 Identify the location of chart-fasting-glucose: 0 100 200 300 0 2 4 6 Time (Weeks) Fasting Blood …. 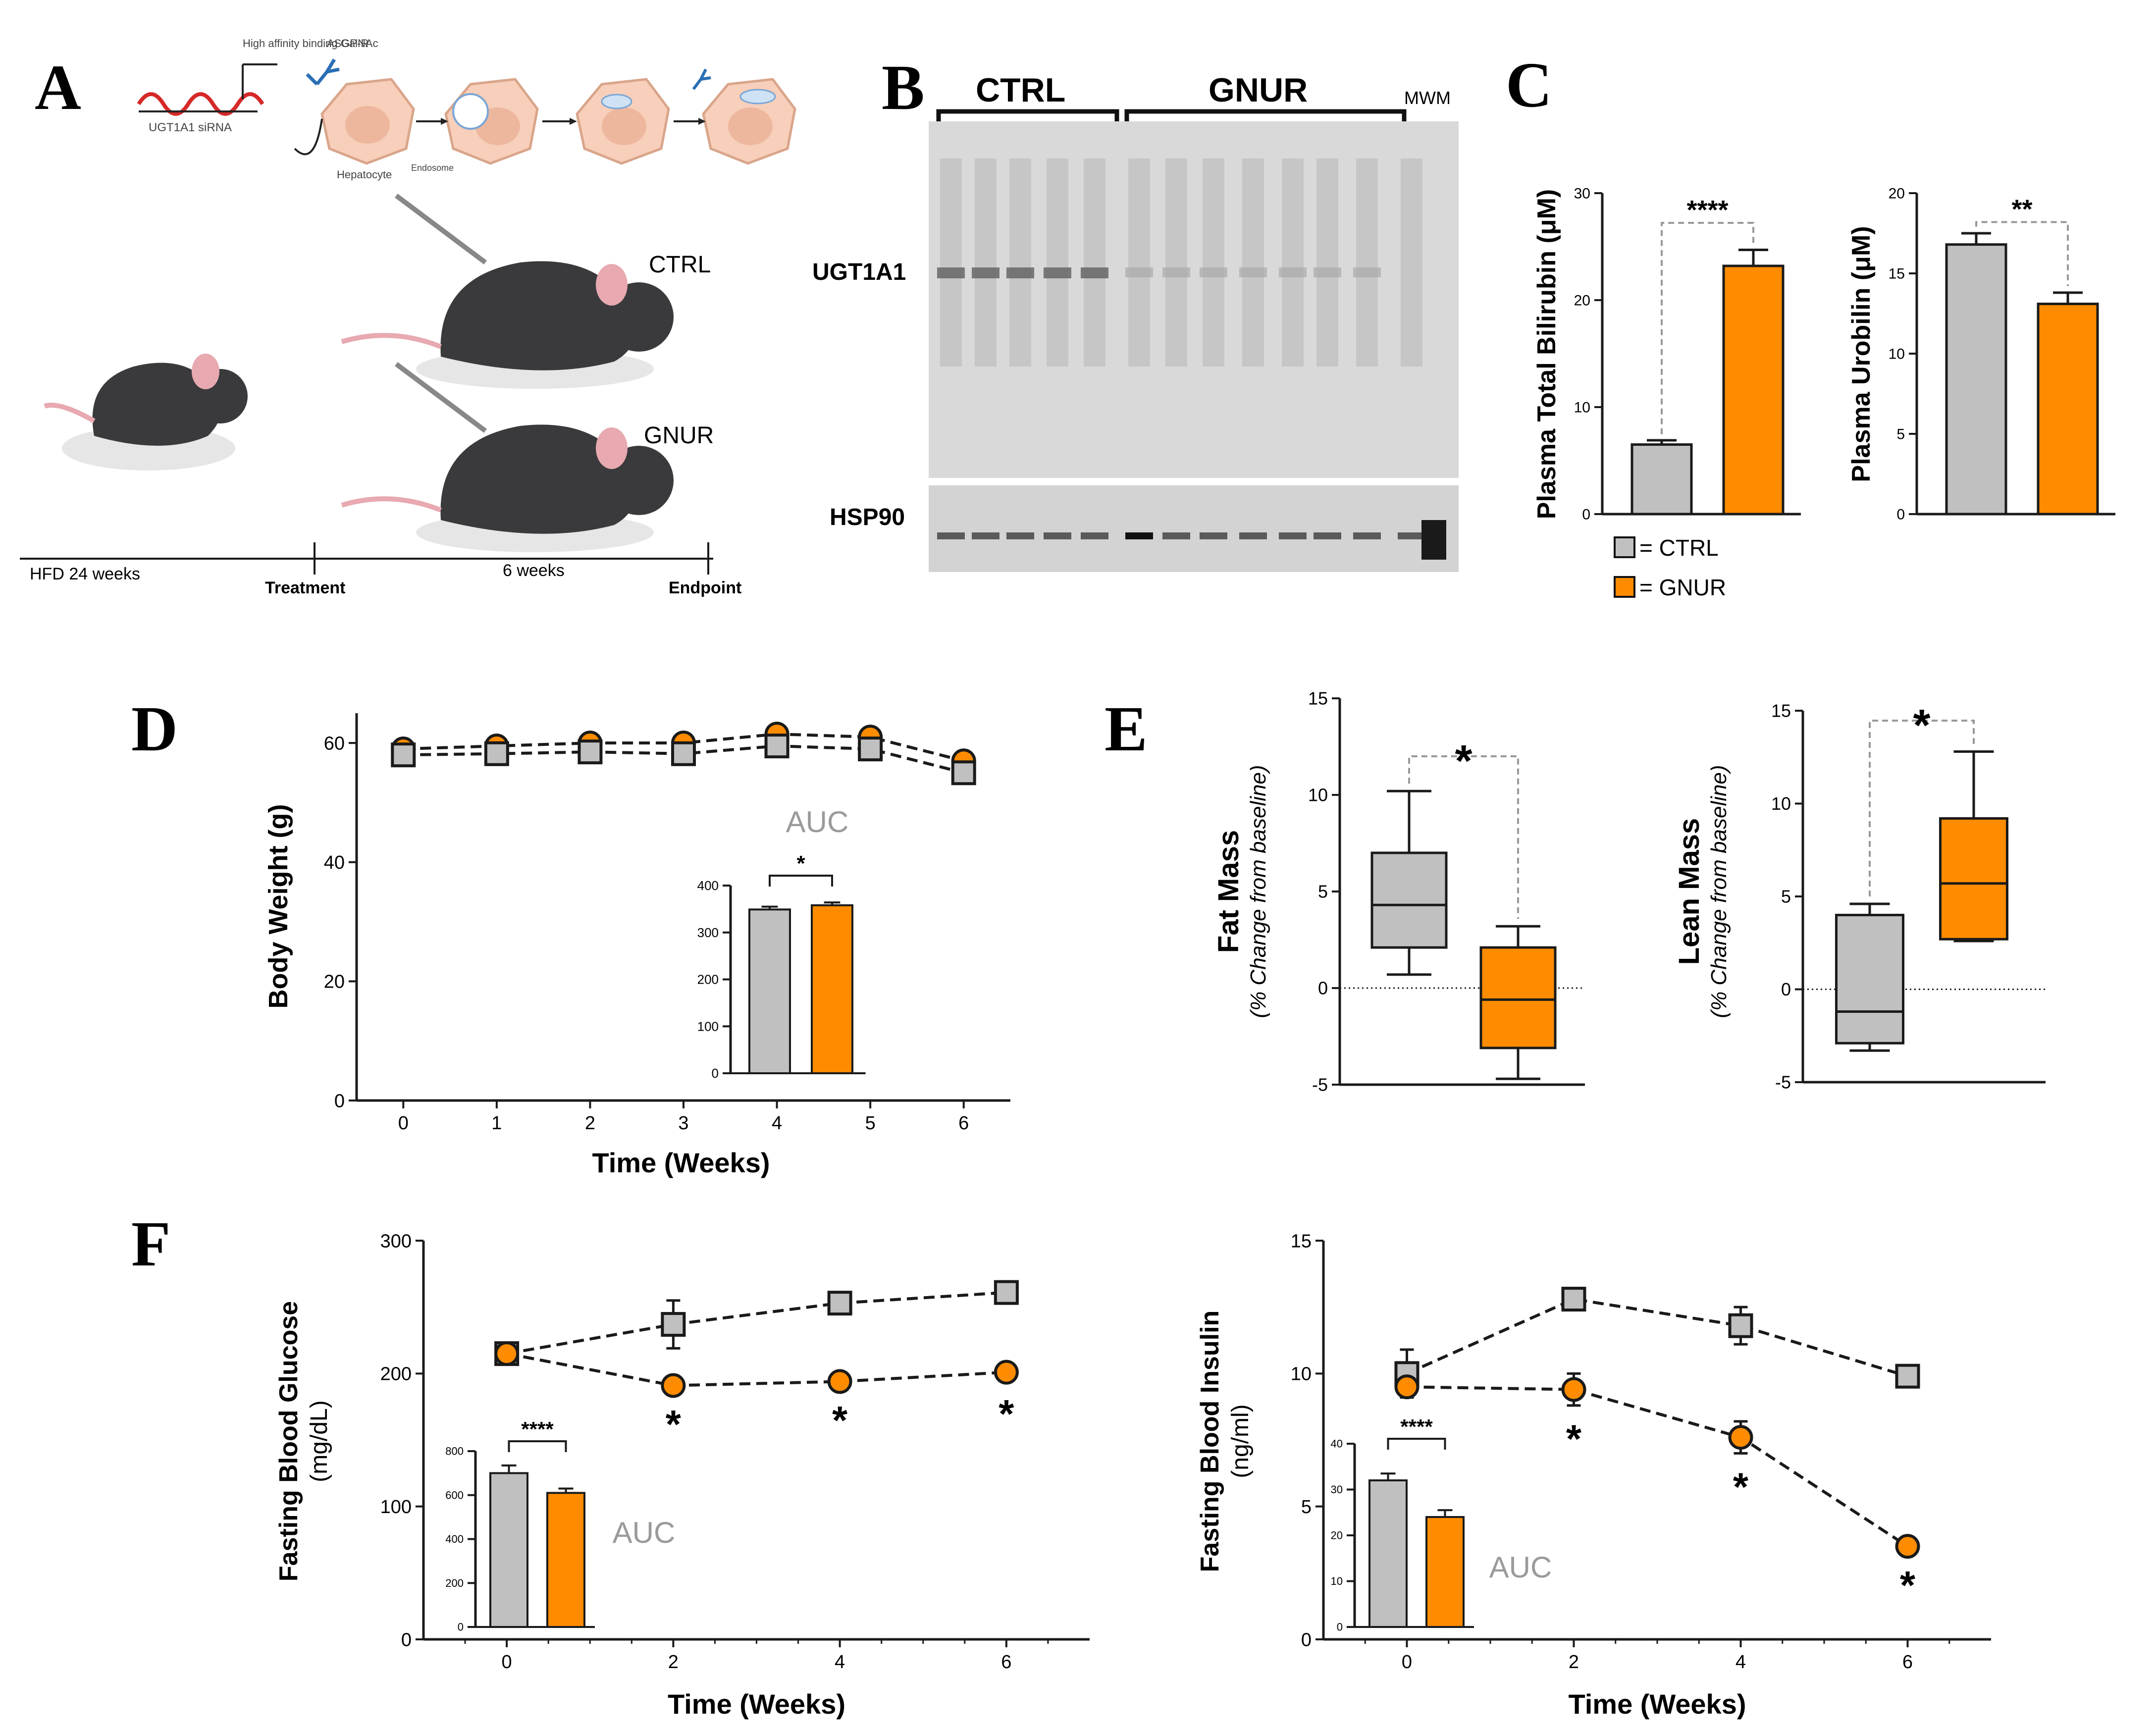
(682, 1475).